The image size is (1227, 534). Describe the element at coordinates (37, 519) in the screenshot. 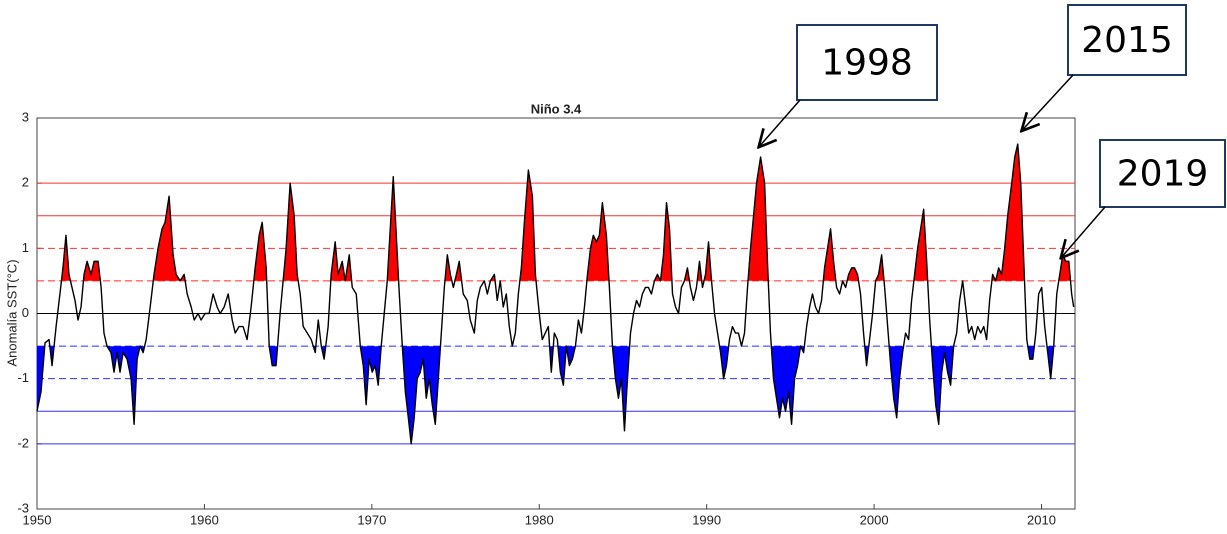

I see `x-tick-label: 1950` at that location.